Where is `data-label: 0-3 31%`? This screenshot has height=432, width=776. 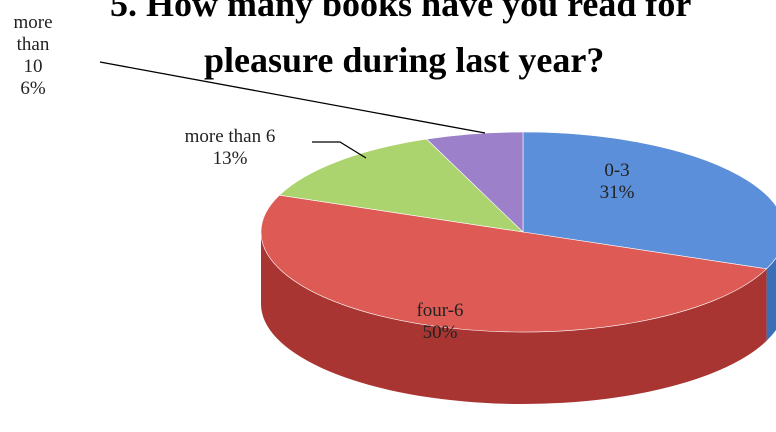 data-label: 0-3 31% is located at coordinates (617, 182).